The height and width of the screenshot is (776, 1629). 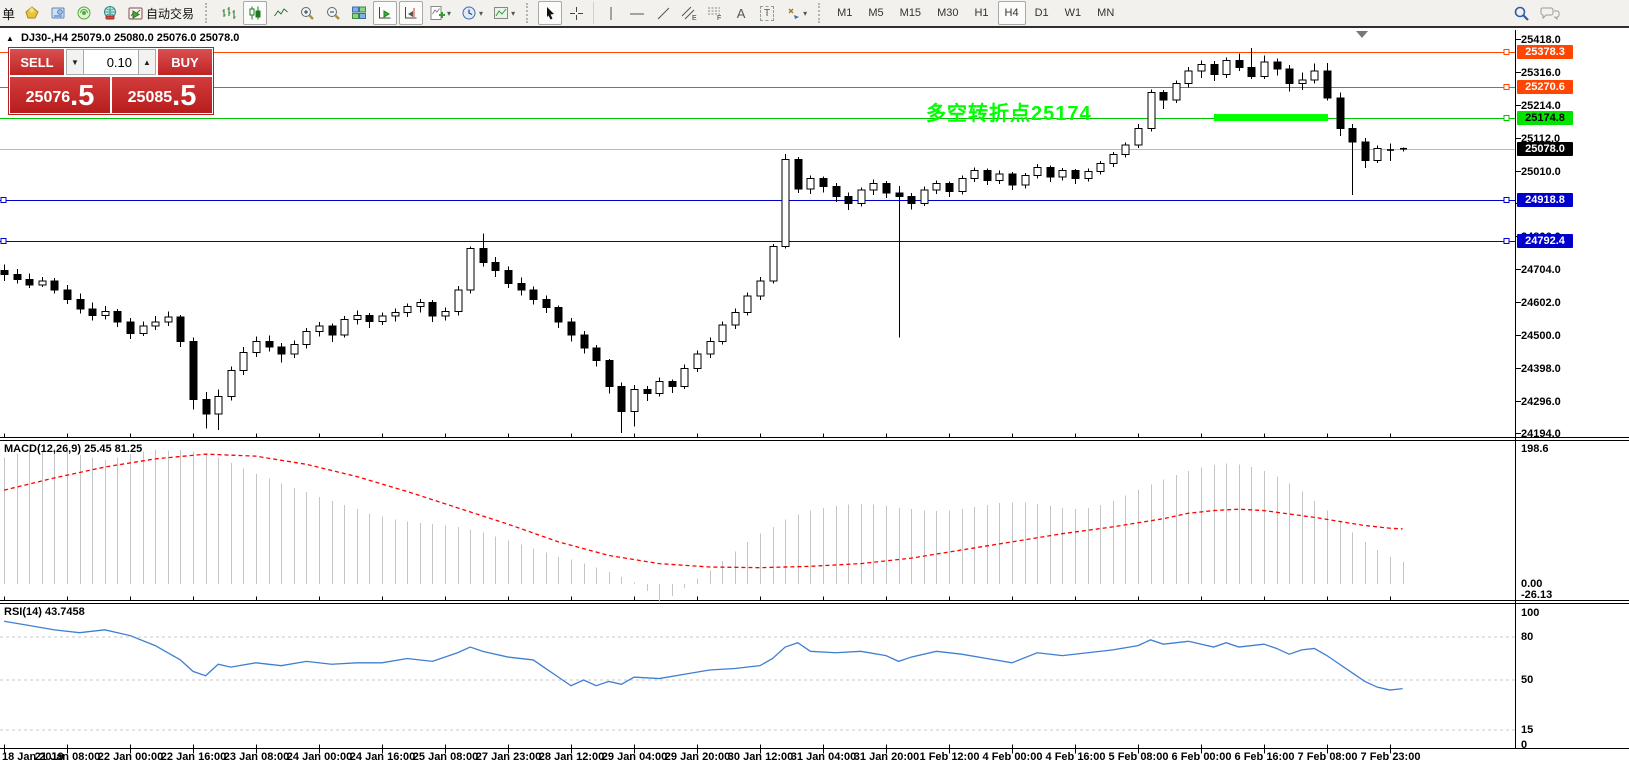 What do you see at coordinates (1009, 114) in the screenshot?
I see `chart-annotation-text: 多空转折点25174` at bounding box center [1009, 114].